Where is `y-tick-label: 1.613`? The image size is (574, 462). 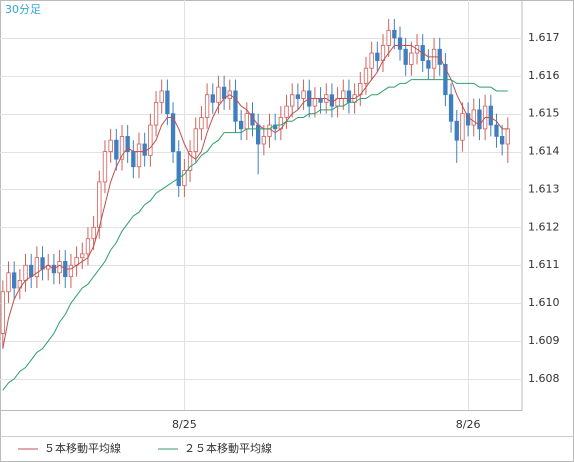
y-tick-label: 1.613 is located at coordinates (544, 188).